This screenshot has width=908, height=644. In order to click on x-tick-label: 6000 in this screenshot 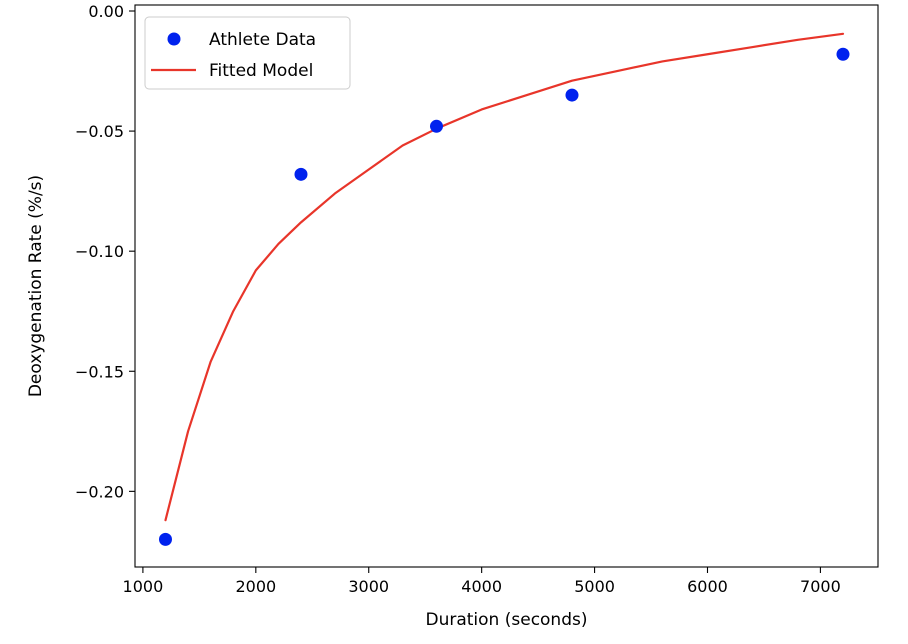, I will do `click(707, 586)`.